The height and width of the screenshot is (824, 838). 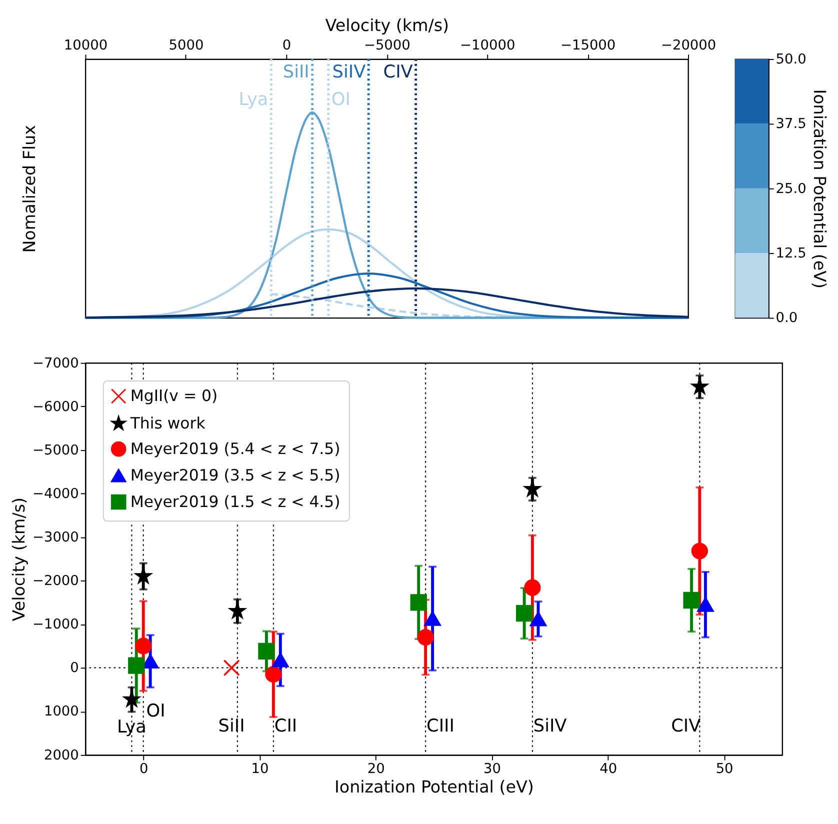 What do you see at coordinates (19, 559) in the screenshot?
I see `y-axis-title: Velocity (km/s)` at bounding box center [19, 559].